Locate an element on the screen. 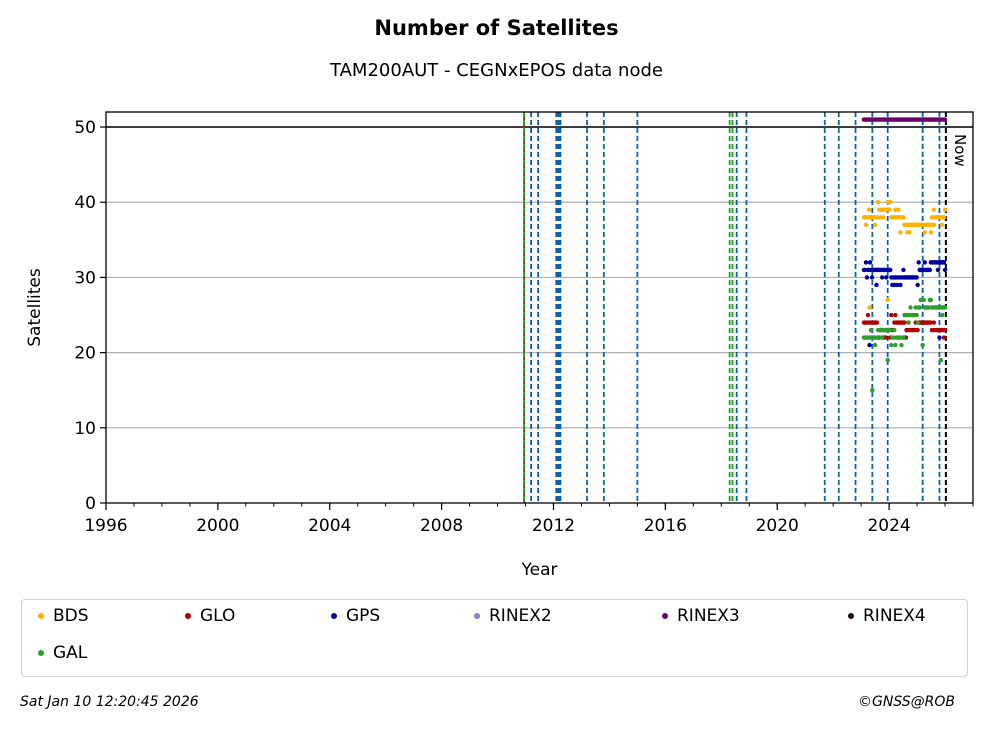 The width and height of the screenshot is (993, 734). y-tick-label-50: 50 is located at coordinates (85, 128).